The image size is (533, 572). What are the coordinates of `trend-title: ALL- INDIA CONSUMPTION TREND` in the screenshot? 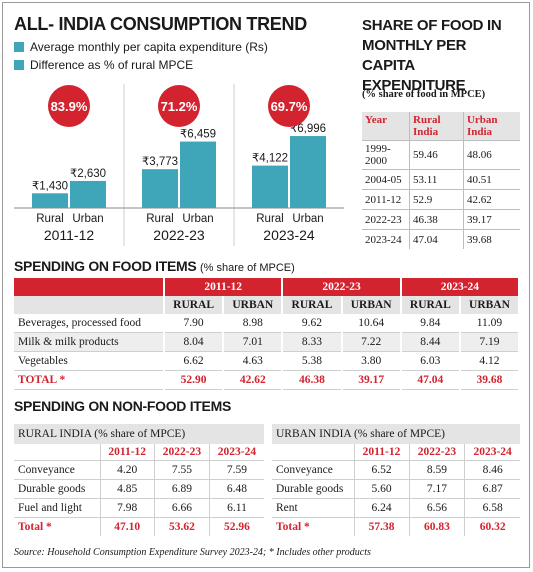 It's located at (160, 24).